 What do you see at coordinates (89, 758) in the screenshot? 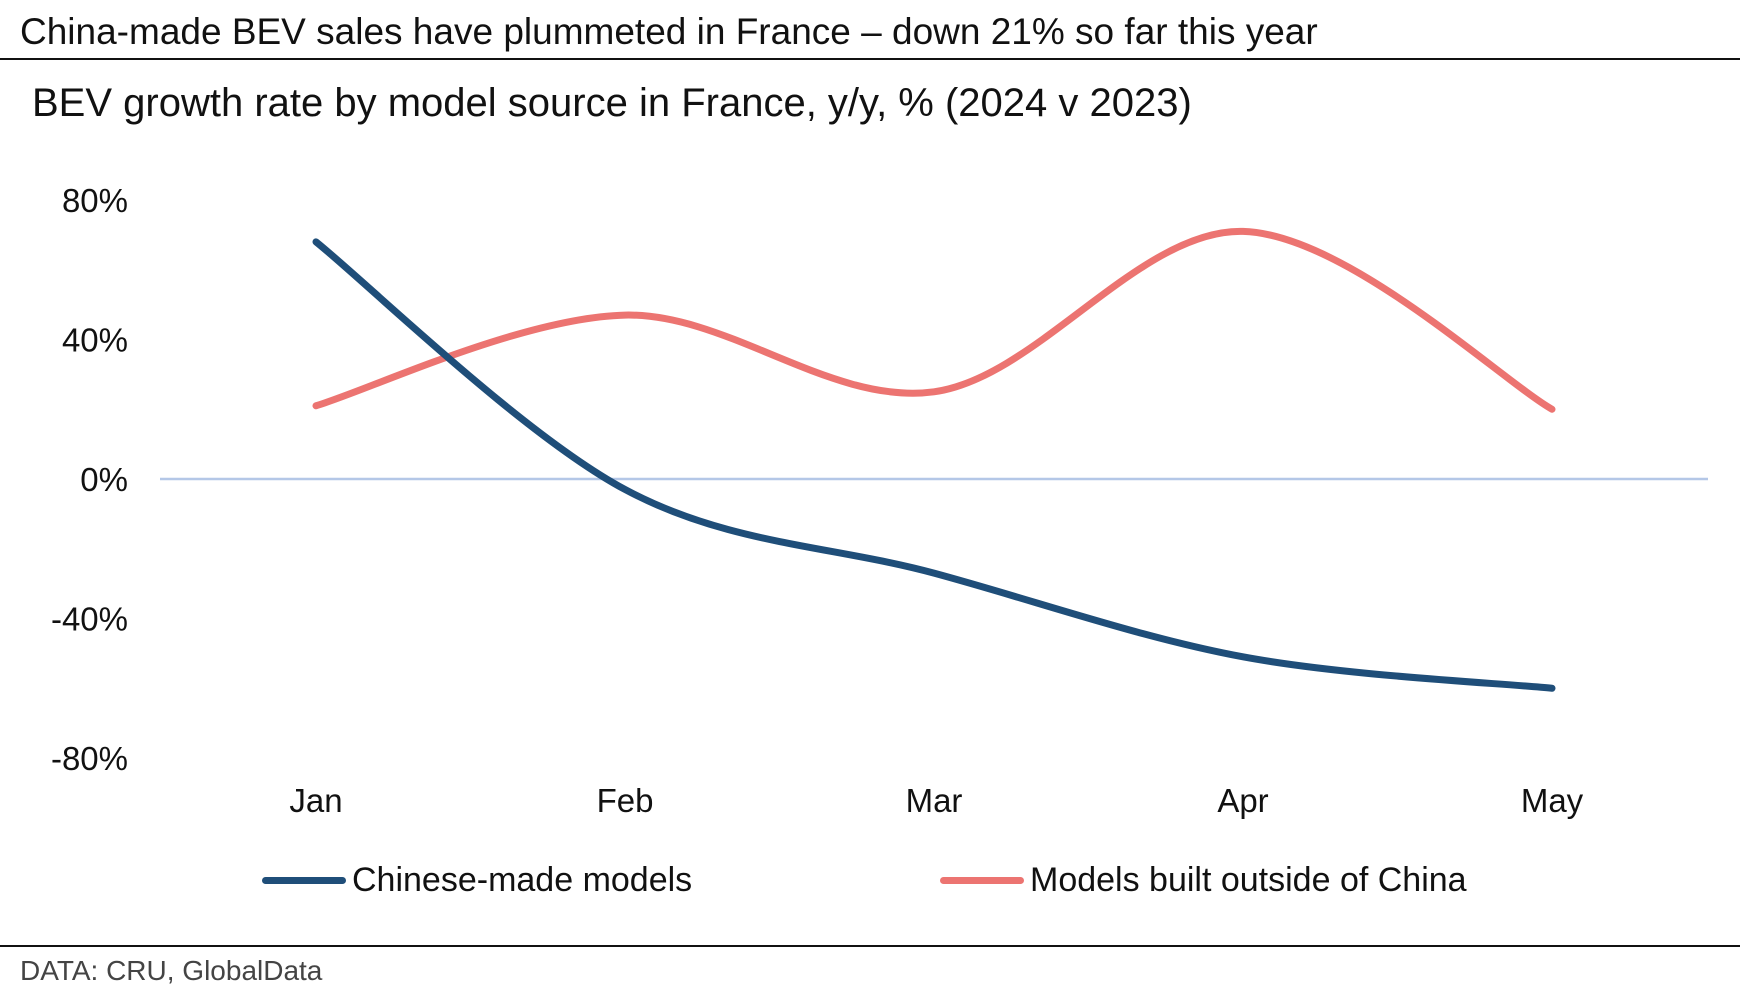
I see `y-tick-label: -80%` at bounding box center [89, 758].